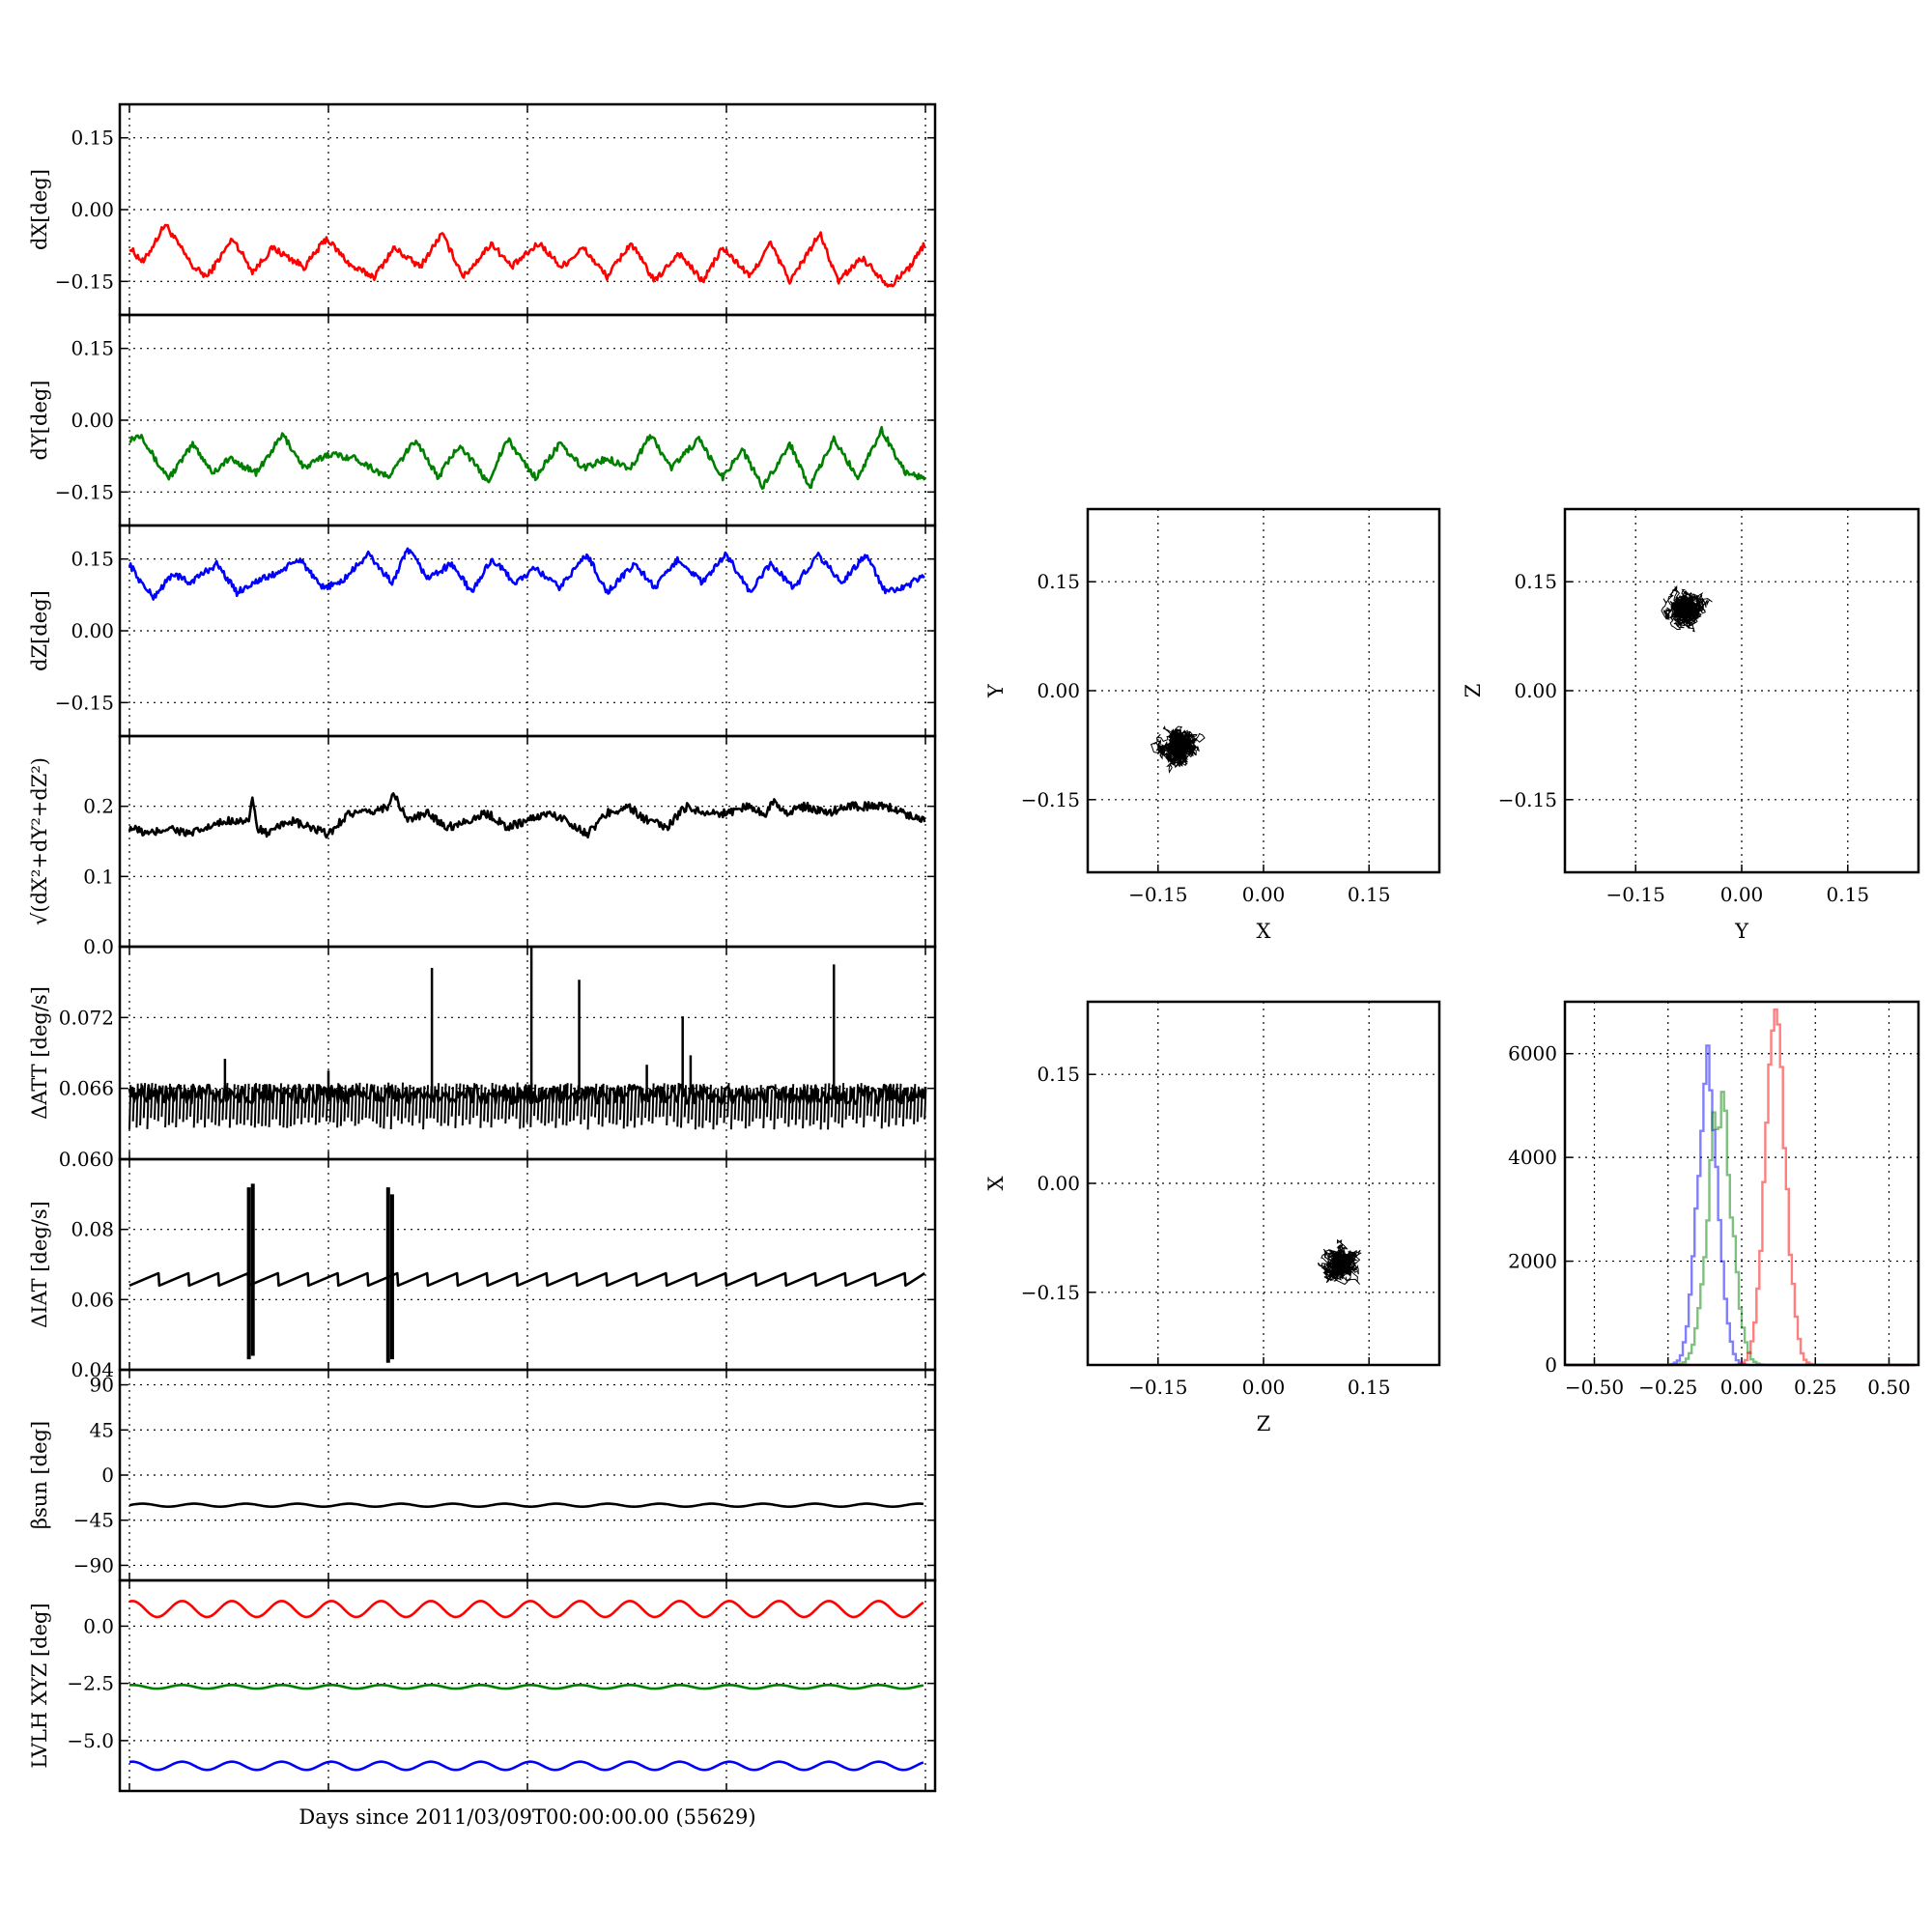 This screenshot has width=1932, height=1932. What do you see at coordinates (98, 1625) in the screenshot?
I see `y-tick-label: 0.0` at bounding box center [98, 1625].